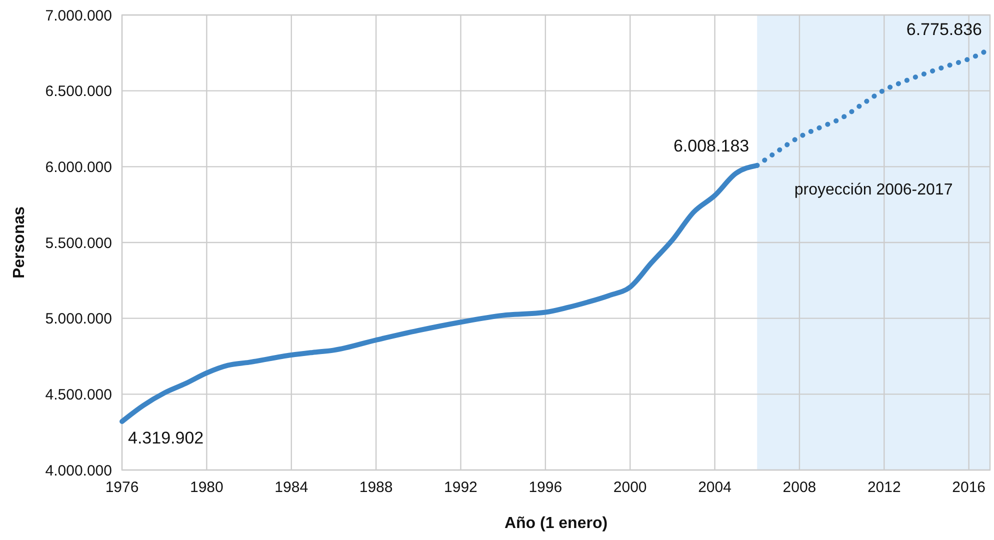 The height and width of the screenshot is (540, 994). What do you see at coordinates (556, 523) in the screenshot?
I see `x-axis-title: Año (1 enero)` at bounding box center [556, 523].